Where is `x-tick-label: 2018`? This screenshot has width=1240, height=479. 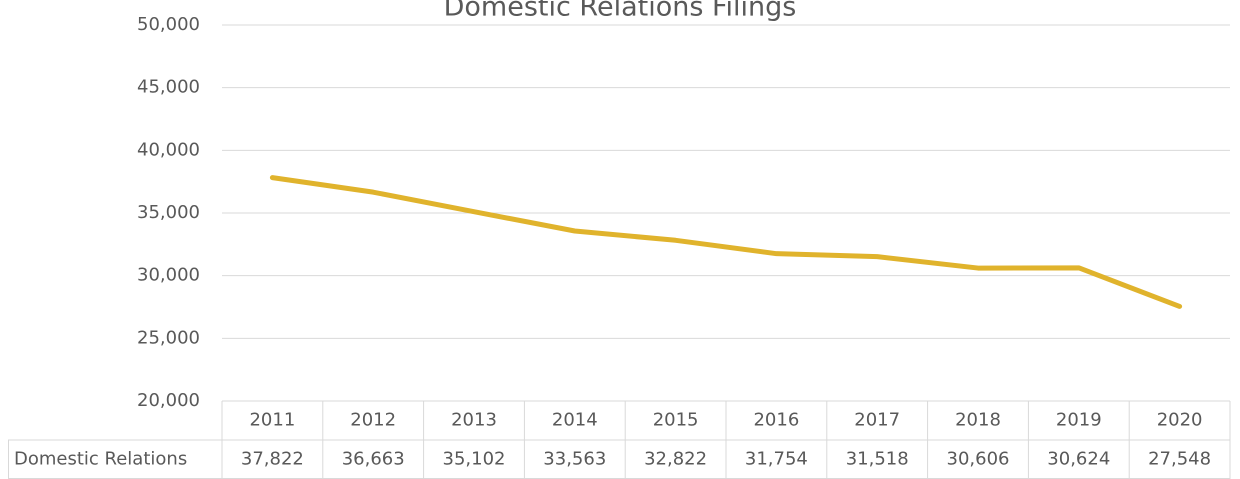
x-tick-label: 2018 is located at coordinates (978, 420).